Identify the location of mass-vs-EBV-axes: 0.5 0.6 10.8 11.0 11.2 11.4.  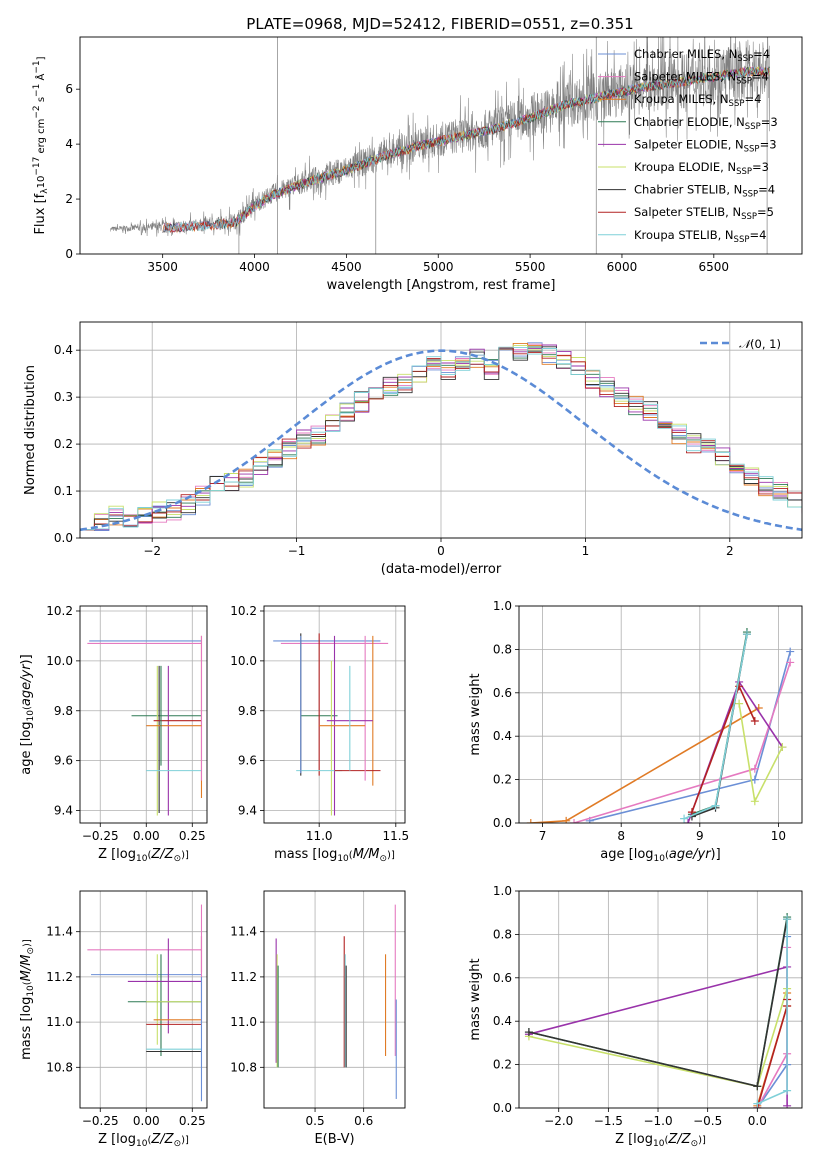
(317, 1009).